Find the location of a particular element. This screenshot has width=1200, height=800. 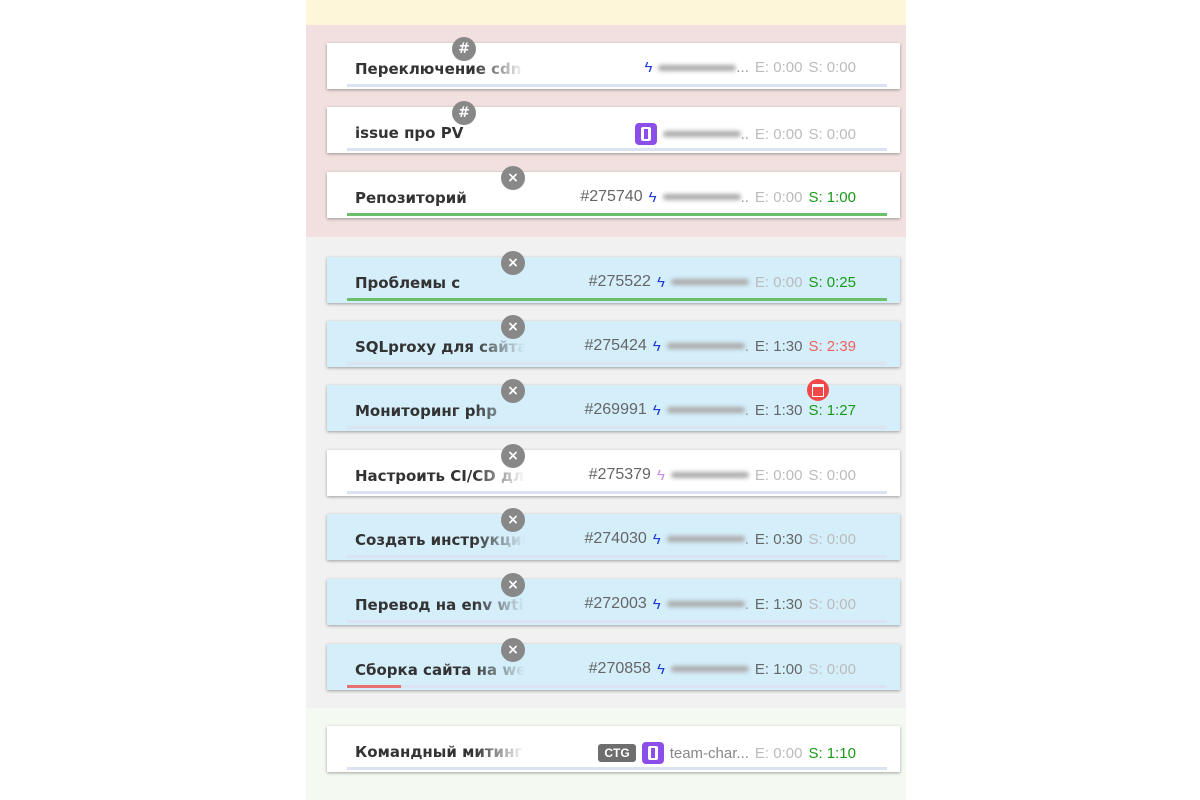

estimate: E: 1:00 is located at coordinates (778, 669).